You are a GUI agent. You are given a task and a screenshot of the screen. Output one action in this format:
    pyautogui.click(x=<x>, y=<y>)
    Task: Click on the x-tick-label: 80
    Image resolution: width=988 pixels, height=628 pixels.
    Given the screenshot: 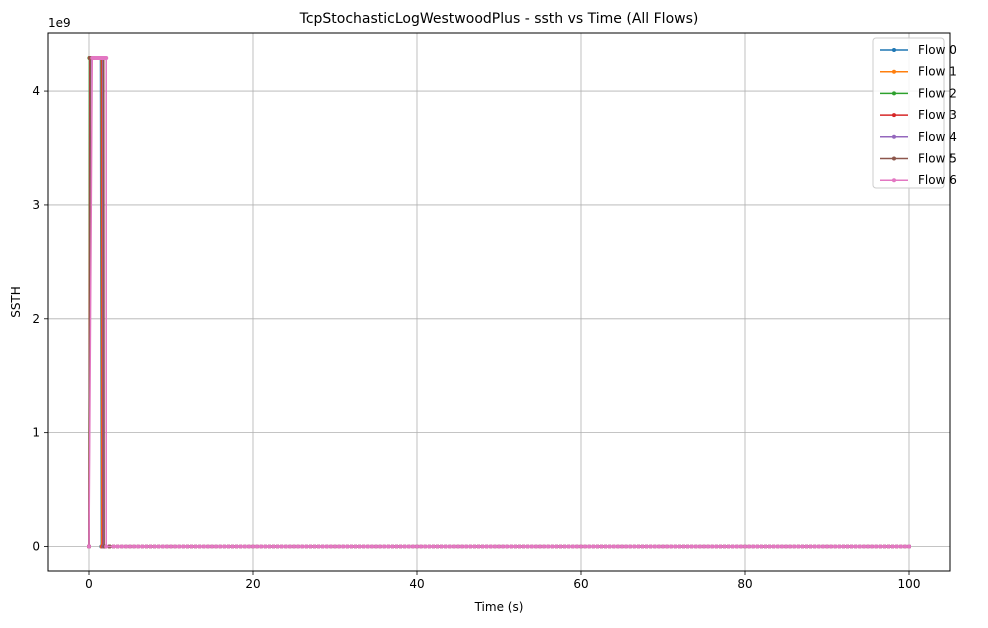 What is the action you would take?
    pyautogui.click(x=744, y=584)
    